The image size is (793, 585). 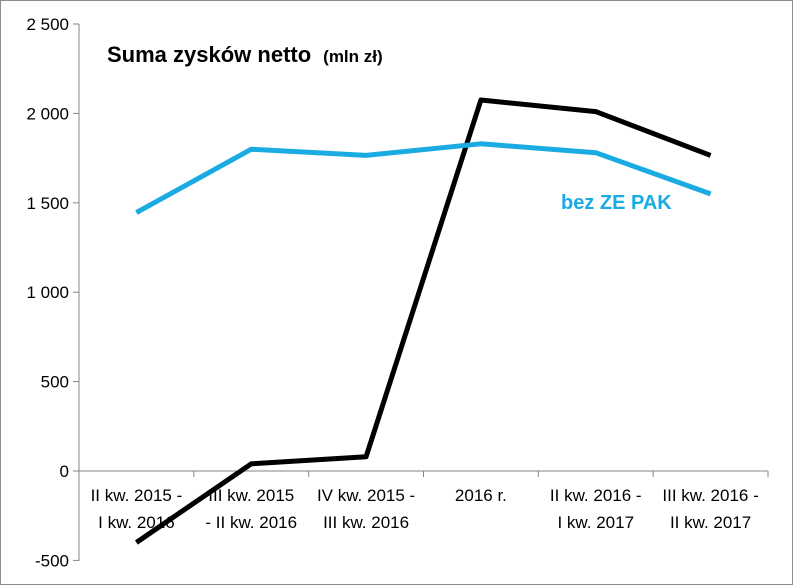 What do you see at coordinates (47, 113) in the screenshot?
I see `y-tick-label: 2 000` at bounding box center [47, 113].